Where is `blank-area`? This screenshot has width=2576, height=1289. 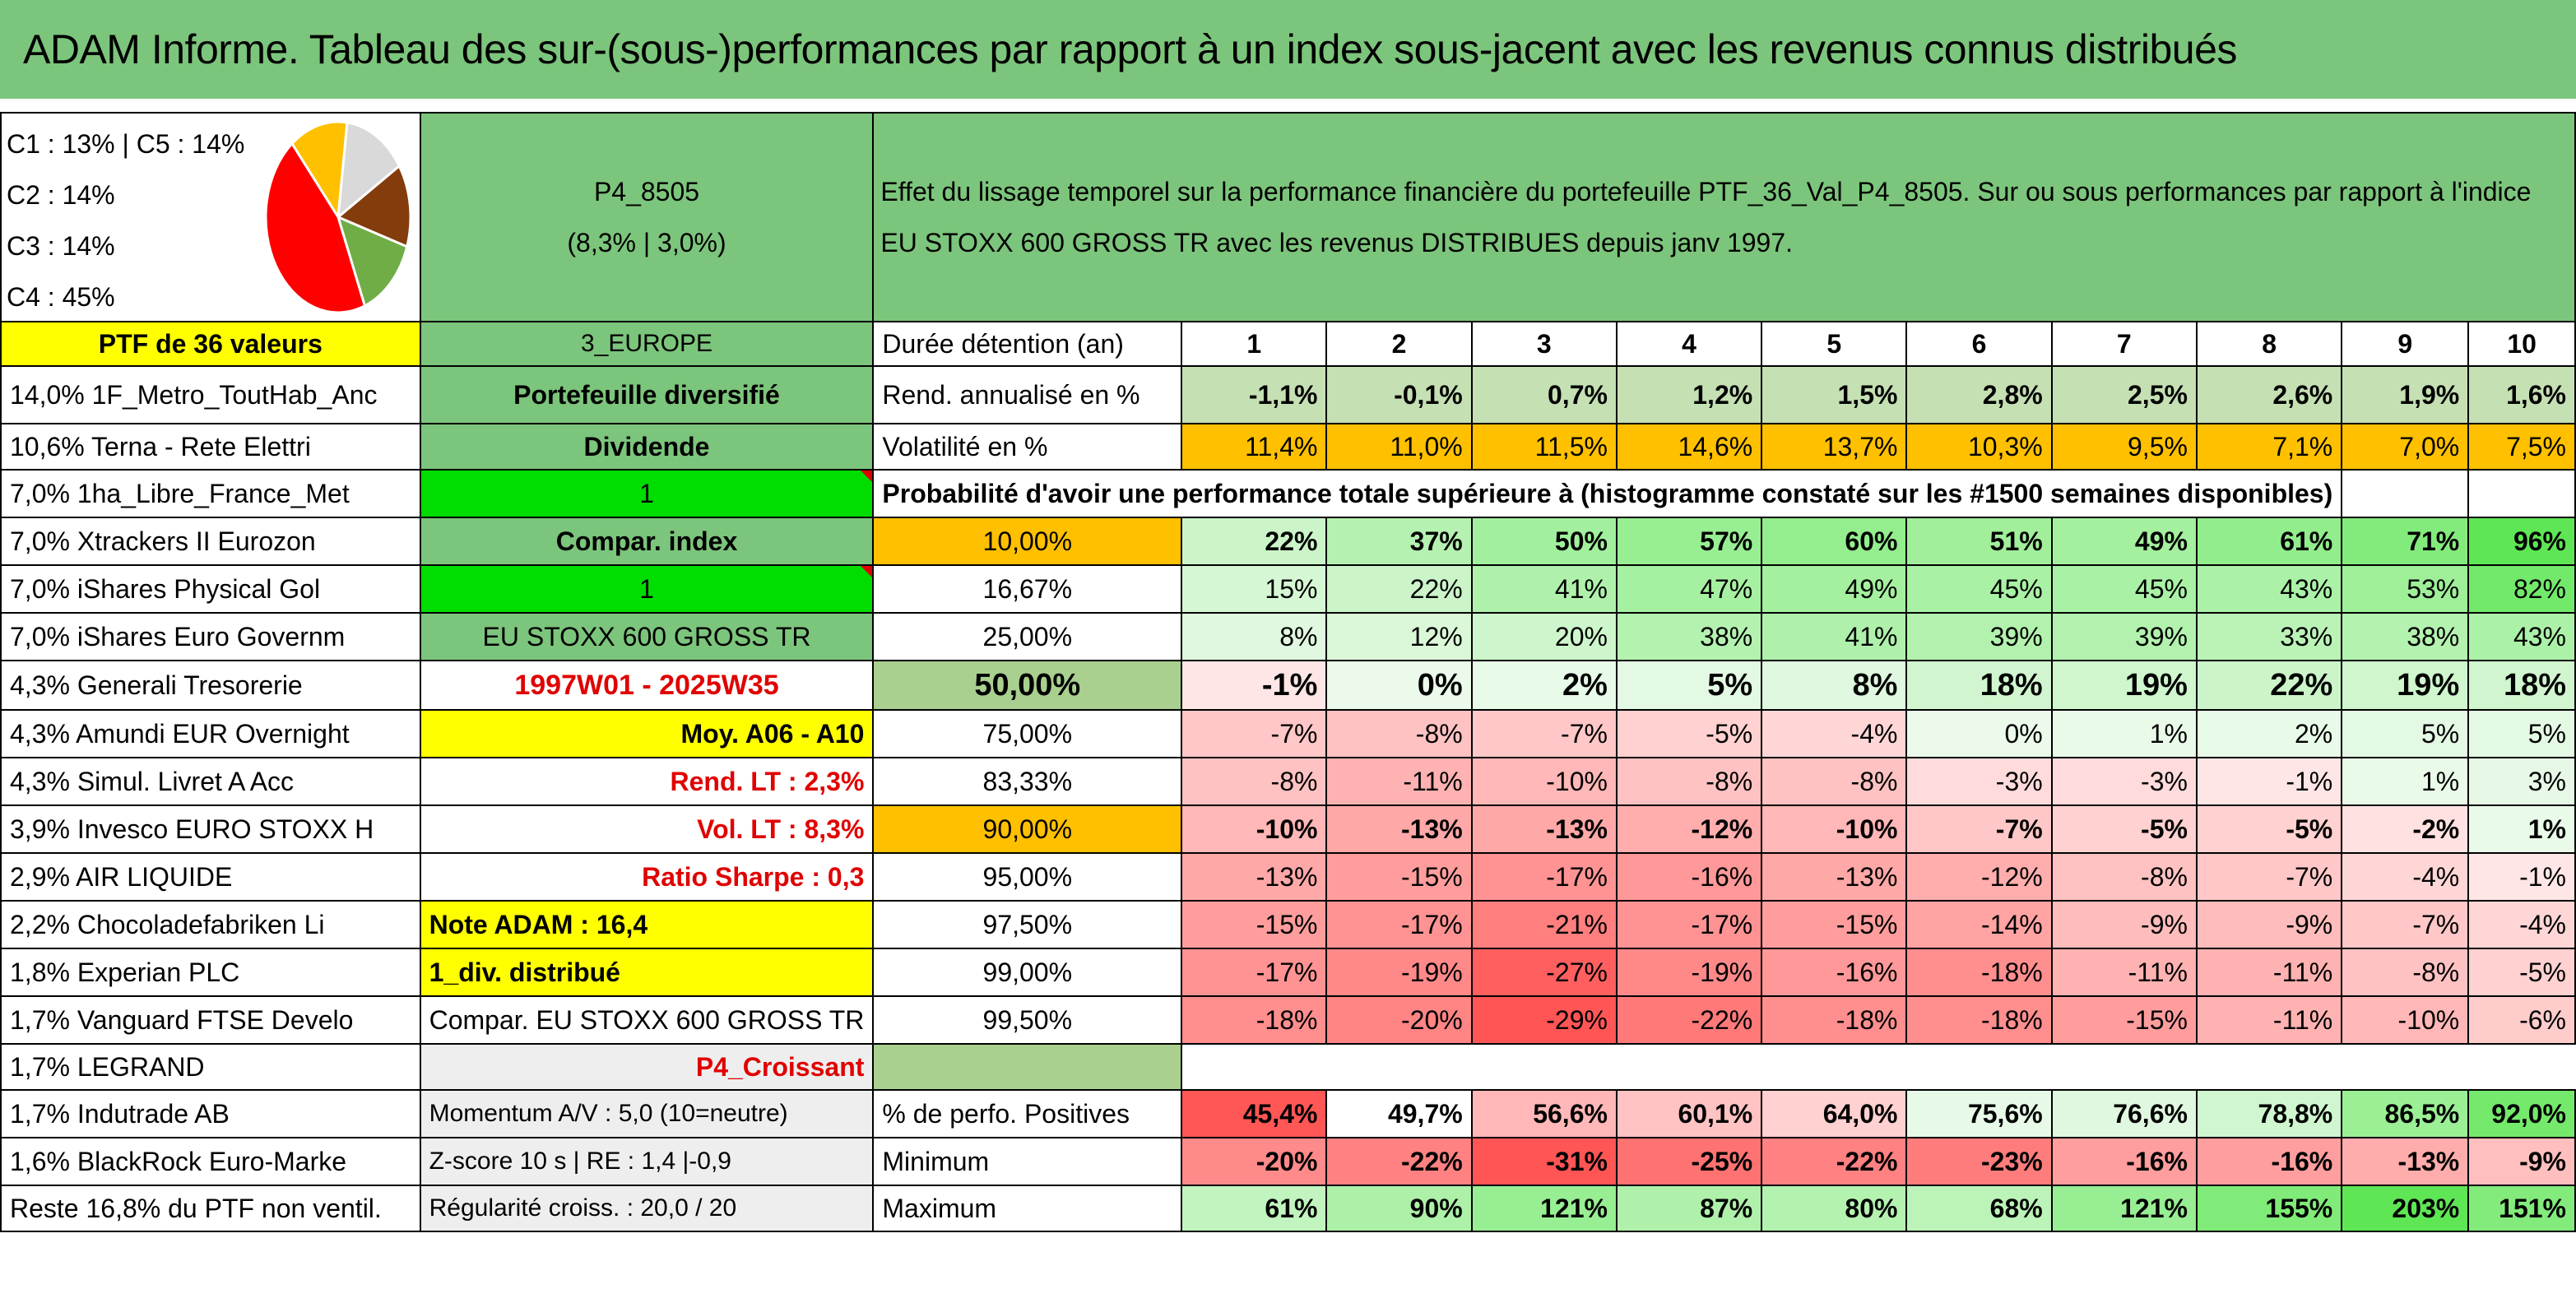
blank-area is located at coordinates (1878, 1067).